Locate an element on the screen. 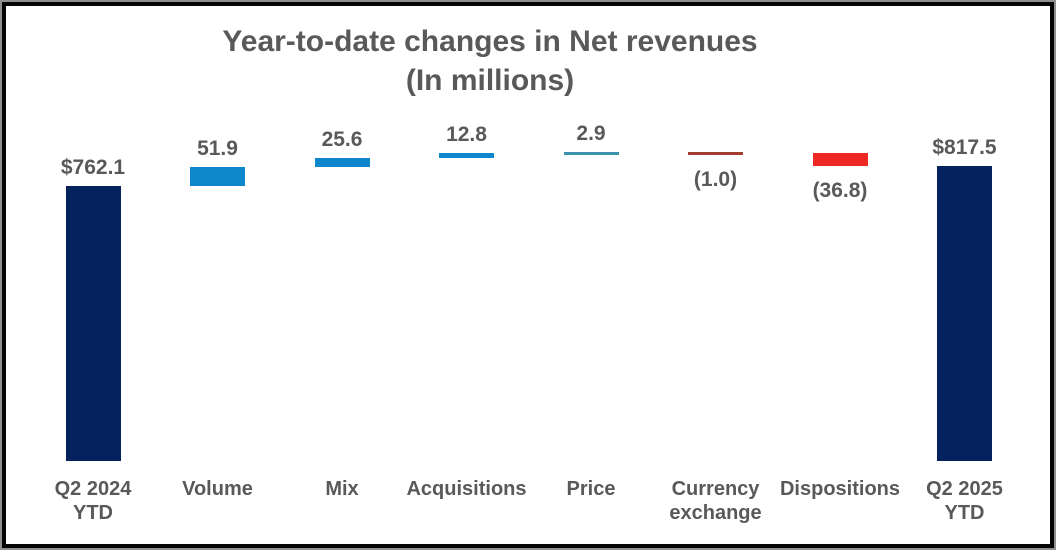 This screenshot has height=550, width=1056. category-label-q2-2025-ytd: Q2 2025 YTD is located at coordinates (964, 501).